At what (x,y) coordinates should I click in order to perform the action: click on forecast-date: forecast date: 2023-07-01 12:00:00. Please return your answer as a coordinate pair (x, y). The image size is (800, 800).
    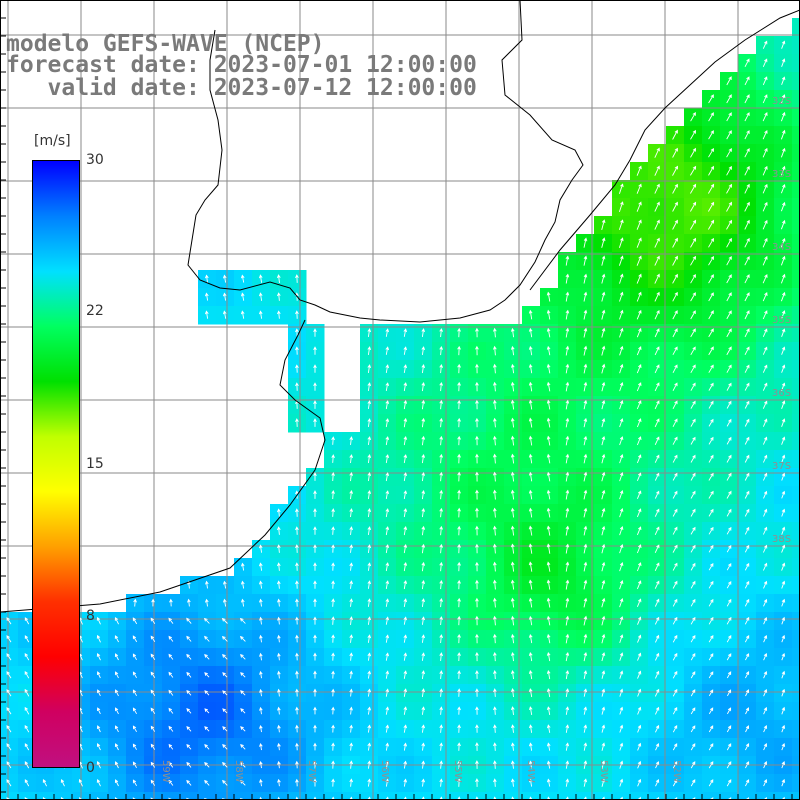
    Looking at the image, I should click on (241, 65).